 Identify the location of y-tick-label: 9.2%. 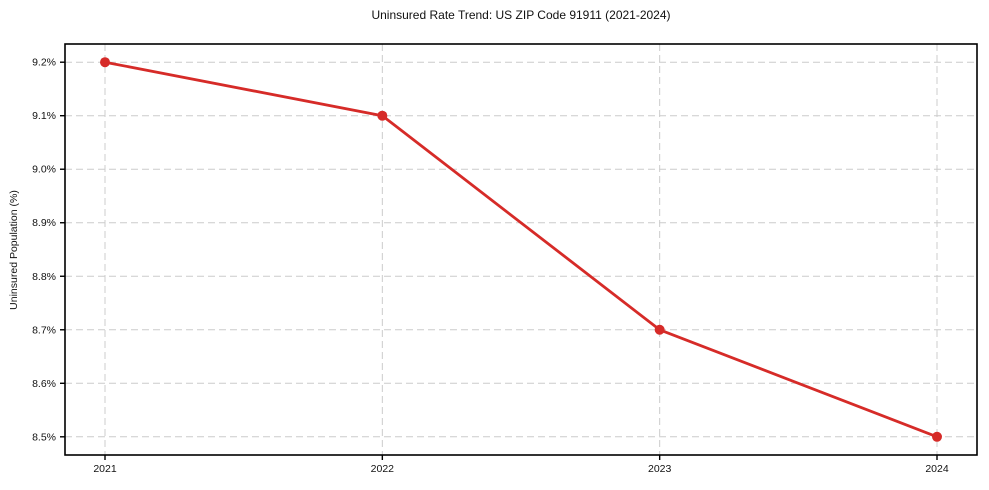
(44, 63).